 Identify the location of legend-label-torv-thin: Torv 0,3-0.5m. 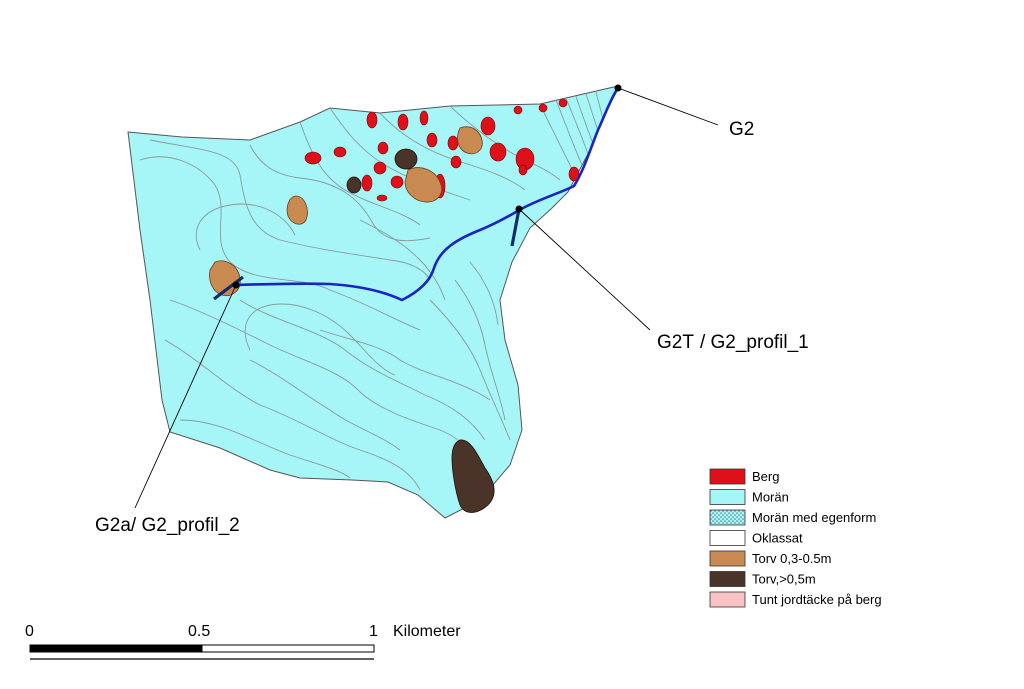
(791, 558).